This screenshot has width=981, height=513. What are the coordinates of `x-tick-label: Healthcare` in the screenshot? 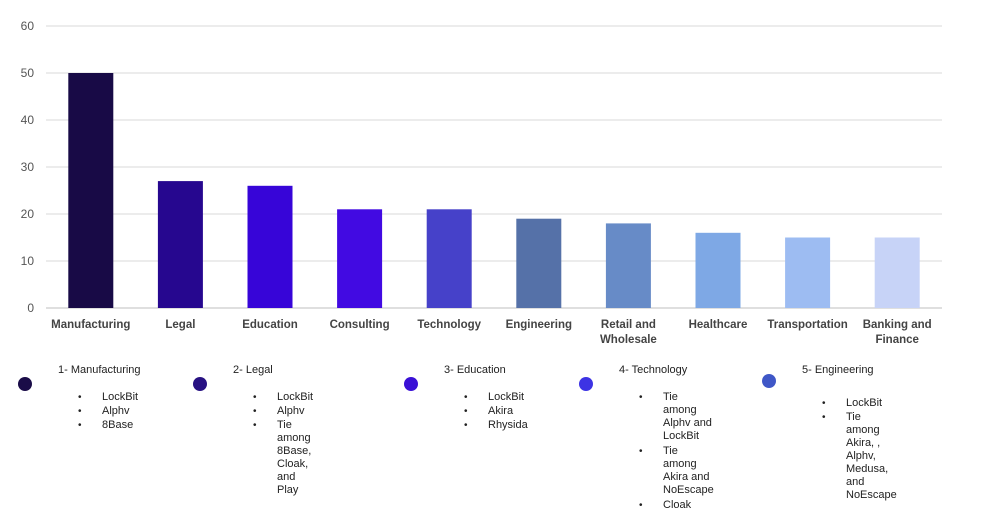 It's located at (718, 325).